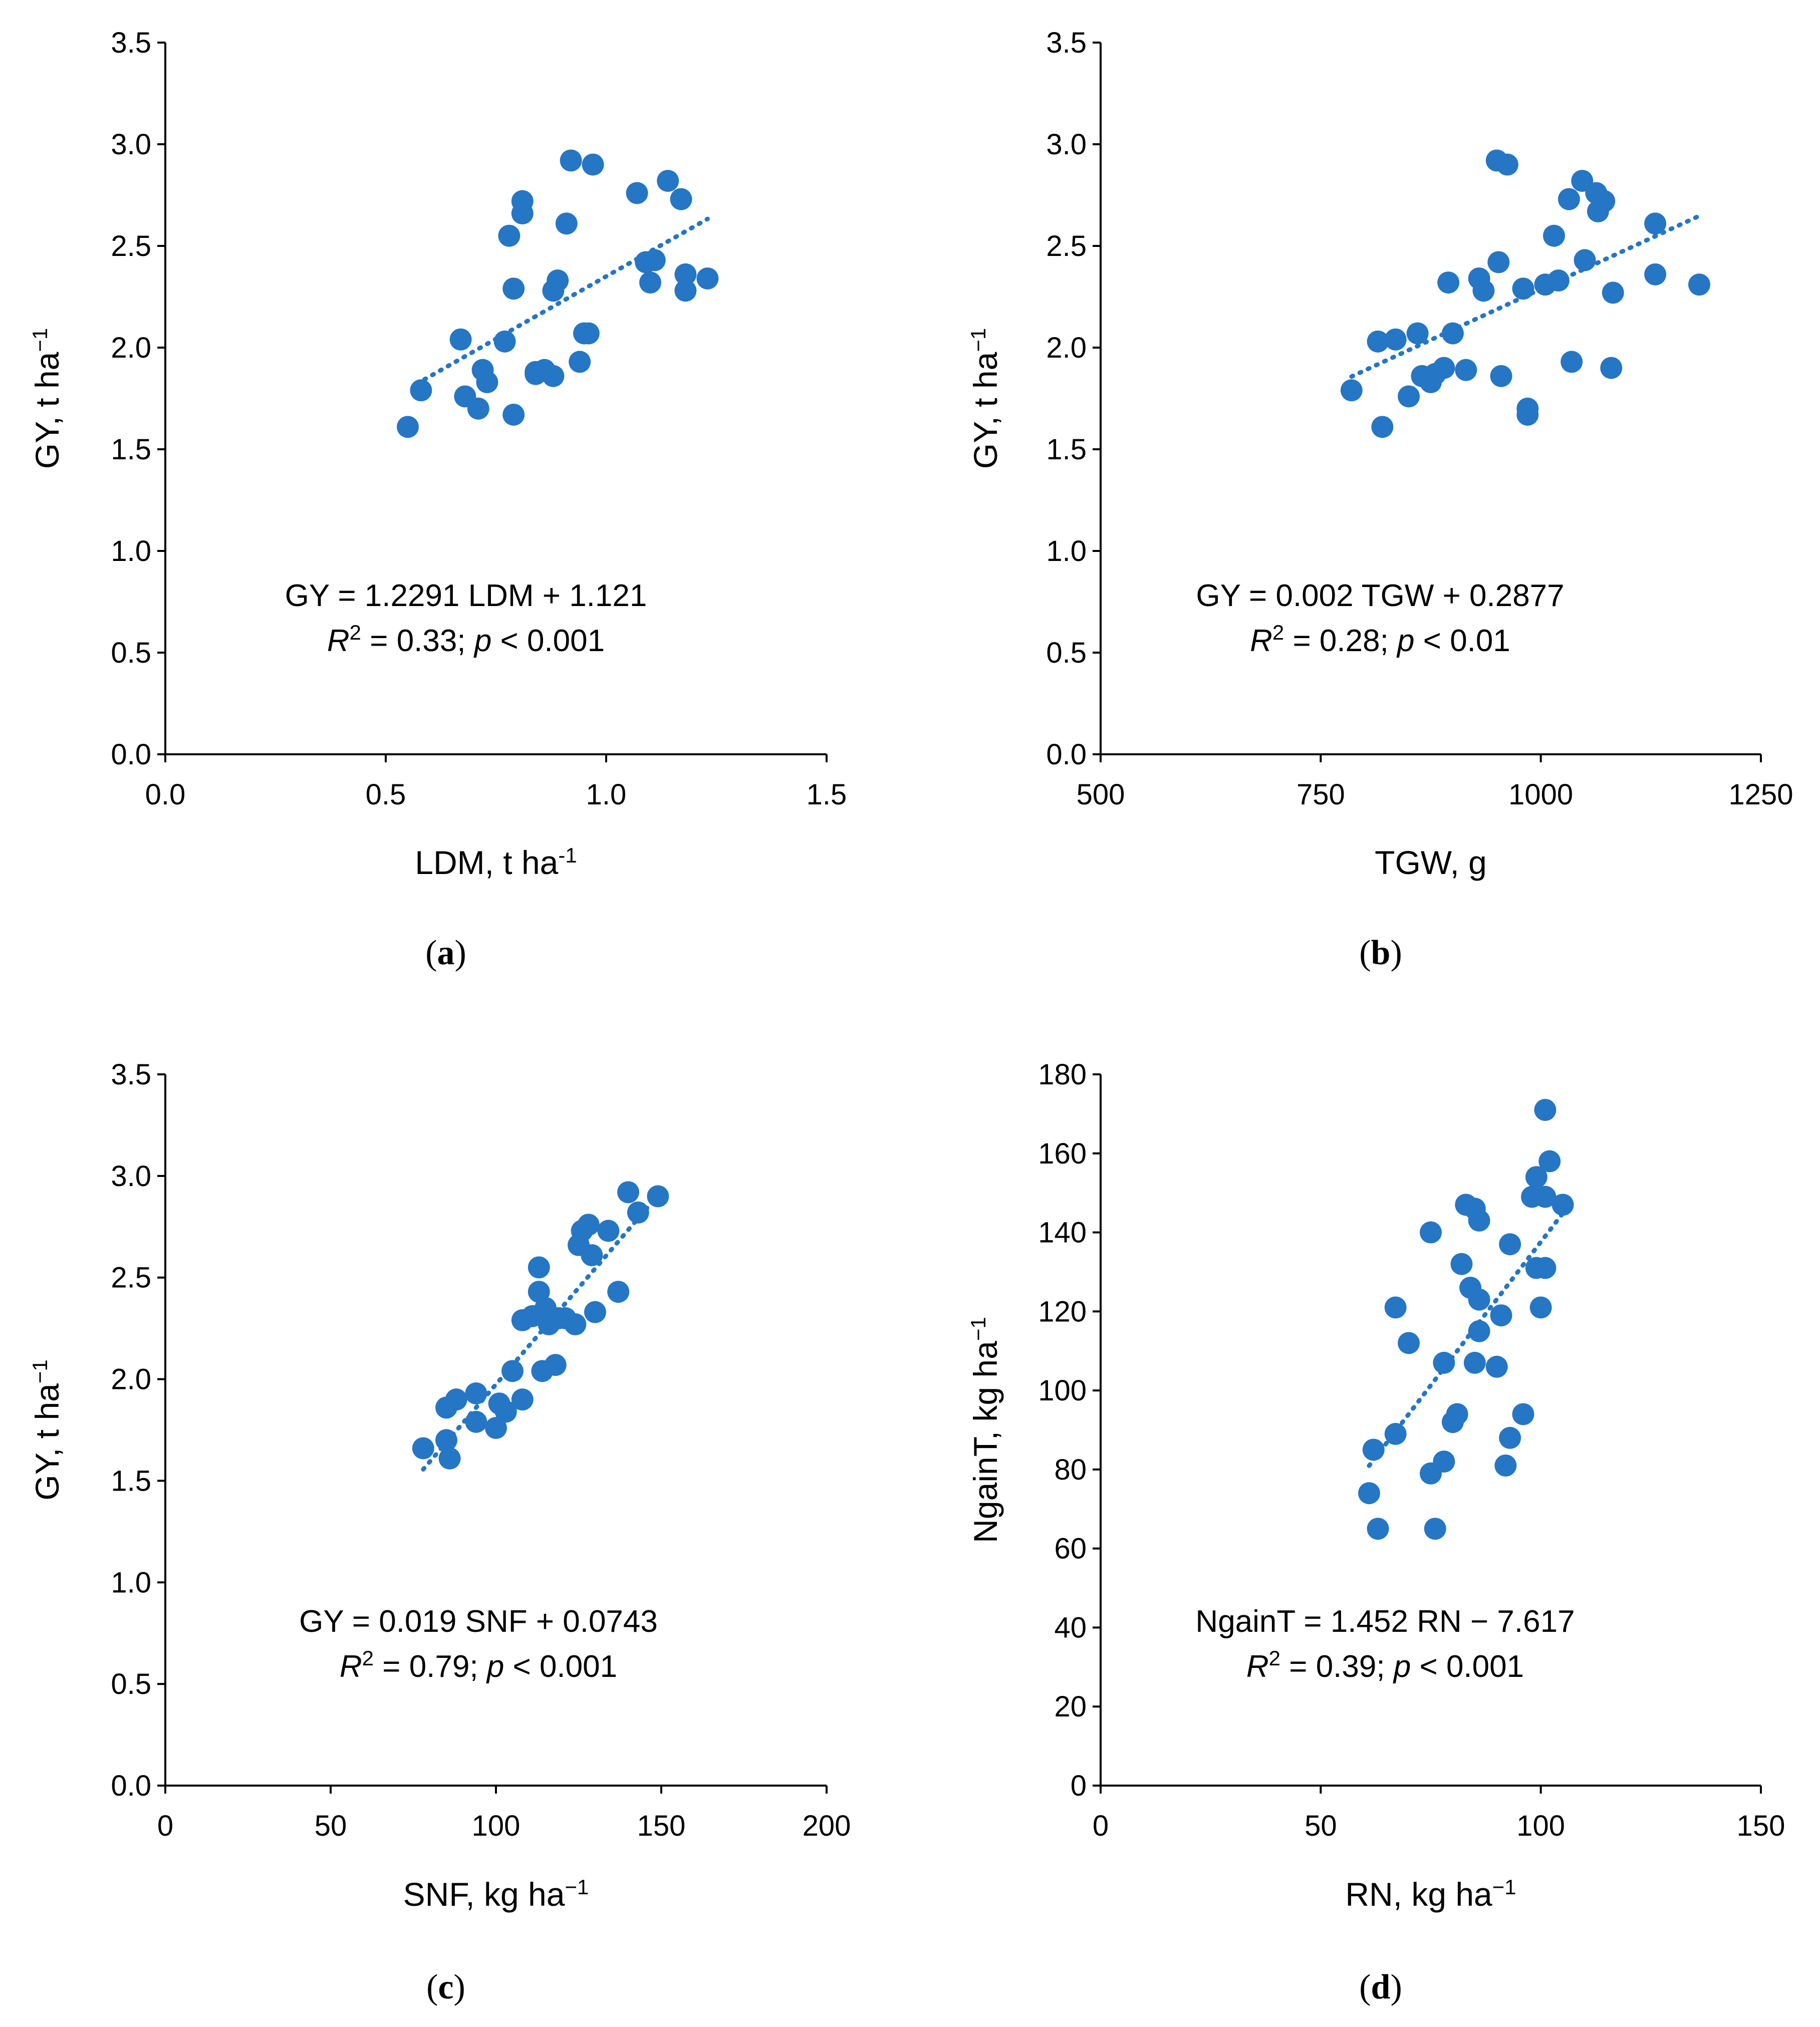 This screenshot has width=1820, height=2027. What do you see at coordinates (1070, 1470) in the screenshot?
I see `y-tick-label: 80` at bounding box center [1070, 1470].